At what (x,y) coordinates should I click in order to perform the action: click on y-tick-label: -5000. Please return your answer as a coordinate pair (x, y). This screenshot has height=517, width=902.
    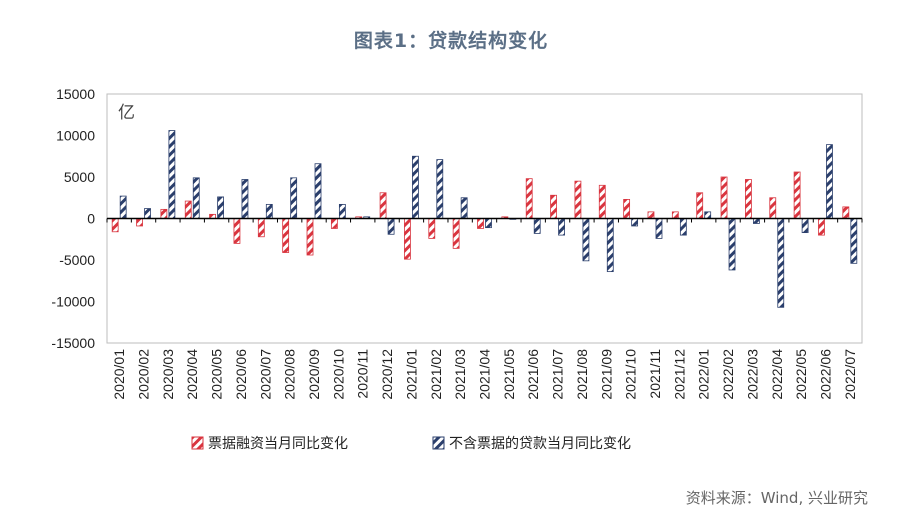
    Looking at the image, I should click on (77, 260).